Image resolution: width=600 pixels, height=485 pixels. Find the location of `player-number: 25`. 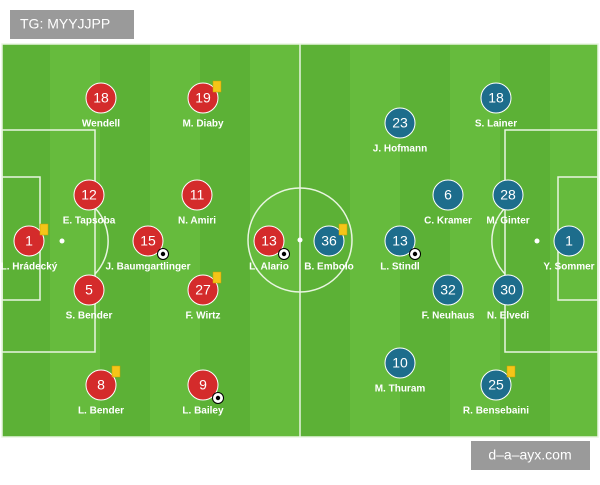

player-number: 25 is located at coordinates (496, 385).